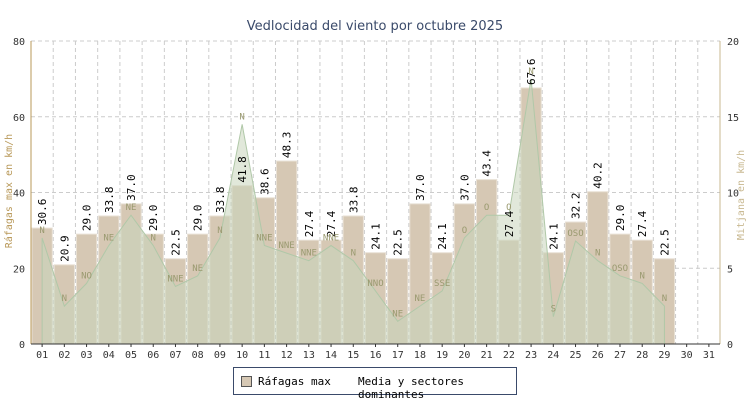 The width and height of the screenshot is (750, 405). Describe the element at coordinates (22, 345) in the screenshot. I see `y-left-tick-label: 0` at that location.